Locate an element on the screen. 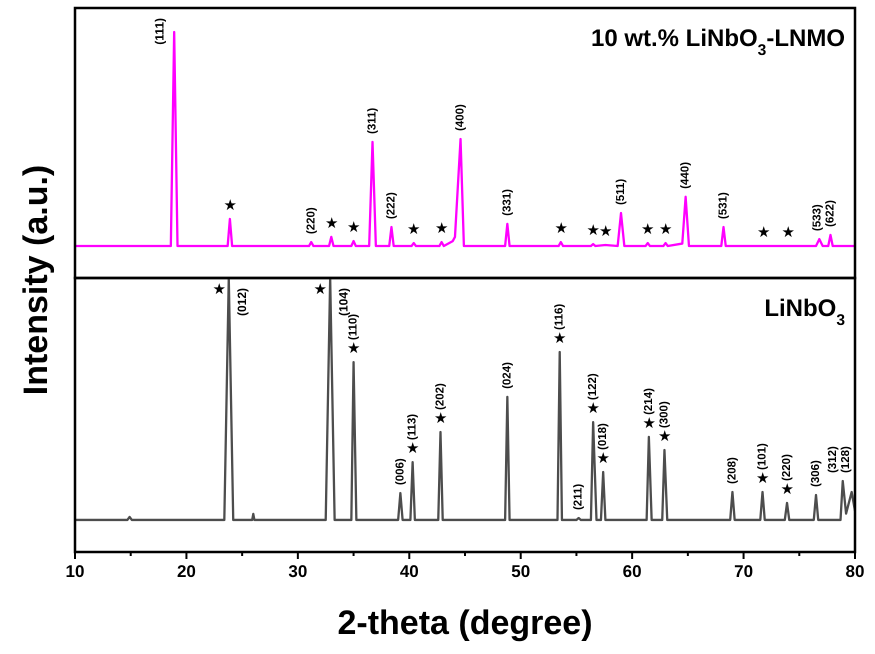  annotation: (331) is located at coordinates (507, 202).